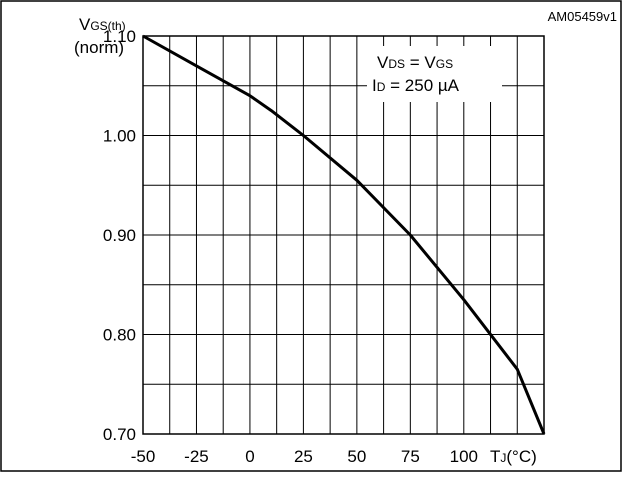 The width and height of the screenshot is (622, 477). I want to click on annotation-line-1: VDS = VGS, so click(415, 62).